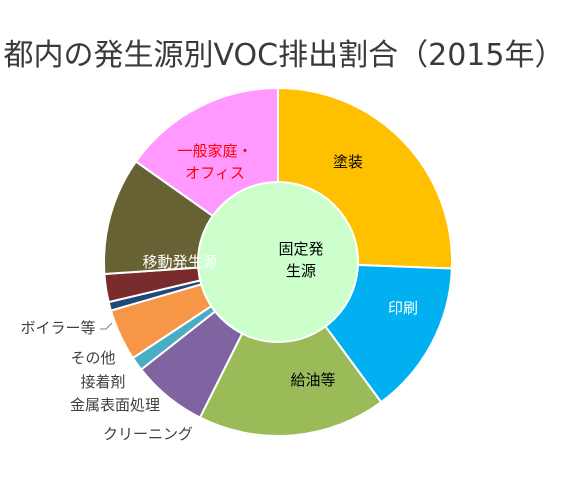 The width and height of the screenshot is (568, 484). I want to click on slice-label-0: 塗装, so click(348, 162).